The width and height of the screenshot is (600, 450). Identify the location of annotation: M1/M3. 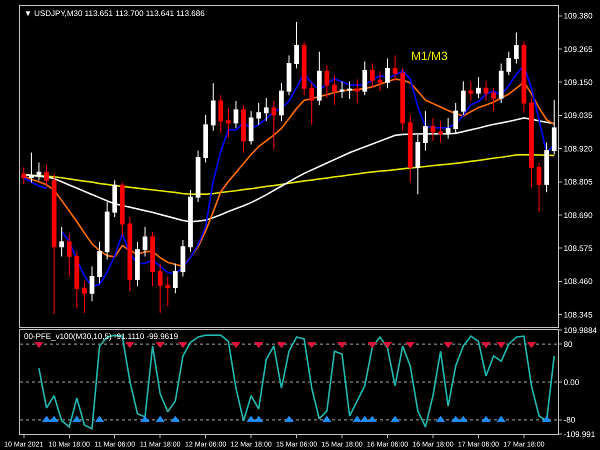
(429, 56).